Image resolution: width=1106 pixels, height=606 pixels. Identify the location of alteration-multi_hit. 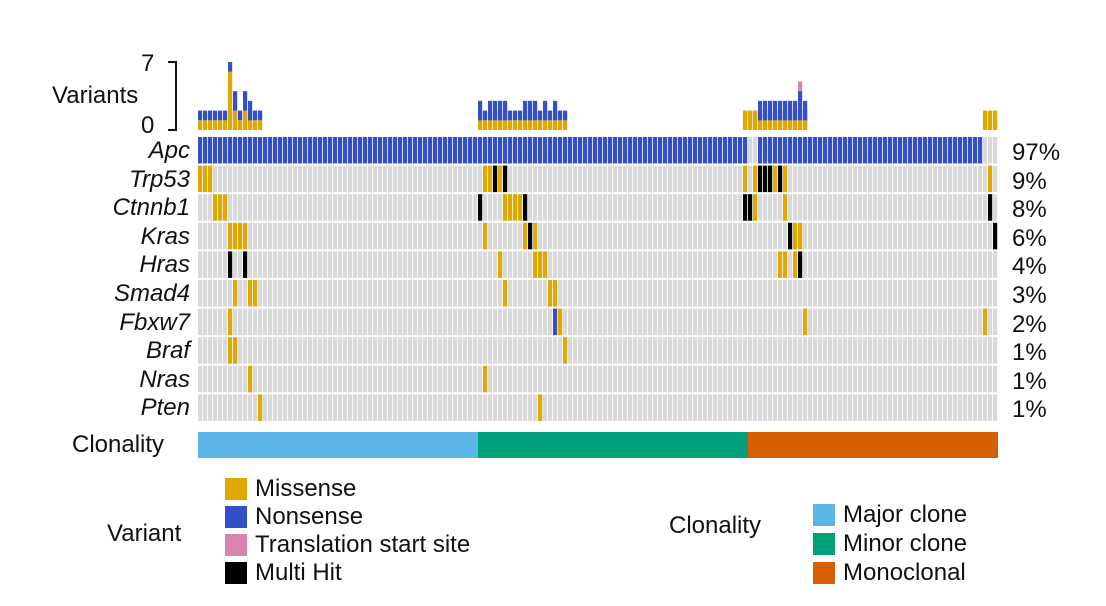
(800, 264).